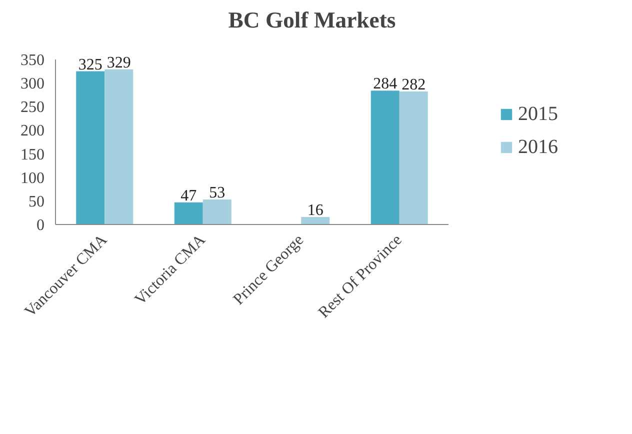 The image size is (632, 434). I want to click on data-label: 325, so click(90, 65).